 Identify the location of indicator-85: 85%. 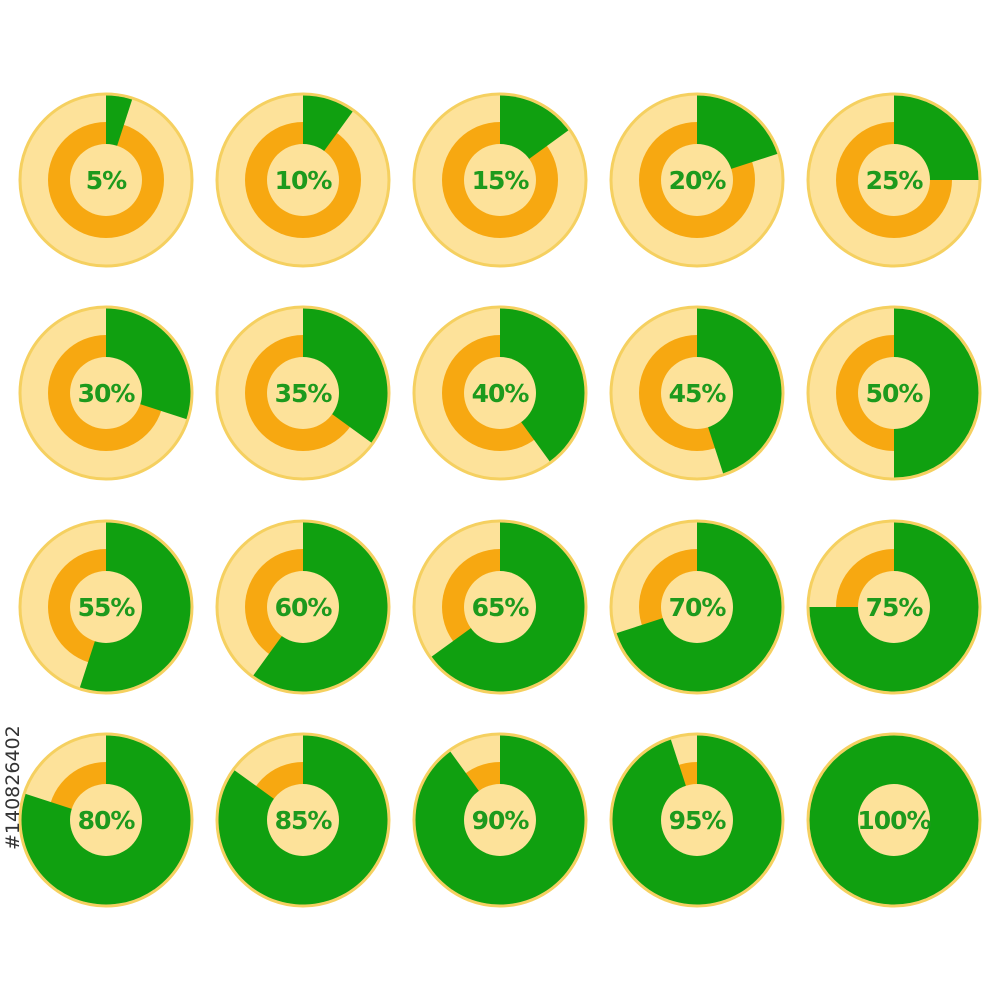
(303, 820).